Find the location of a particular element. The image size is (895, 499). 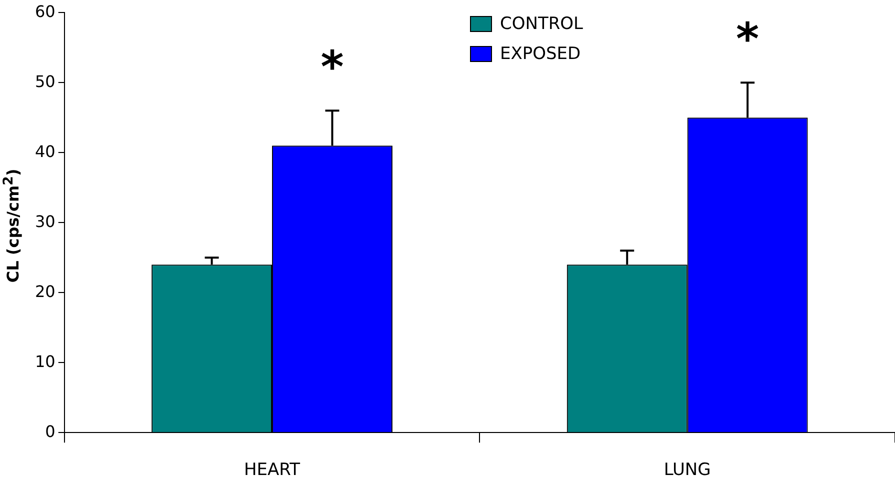

x-tick-label: HEART is located at coordinates (272, 470).